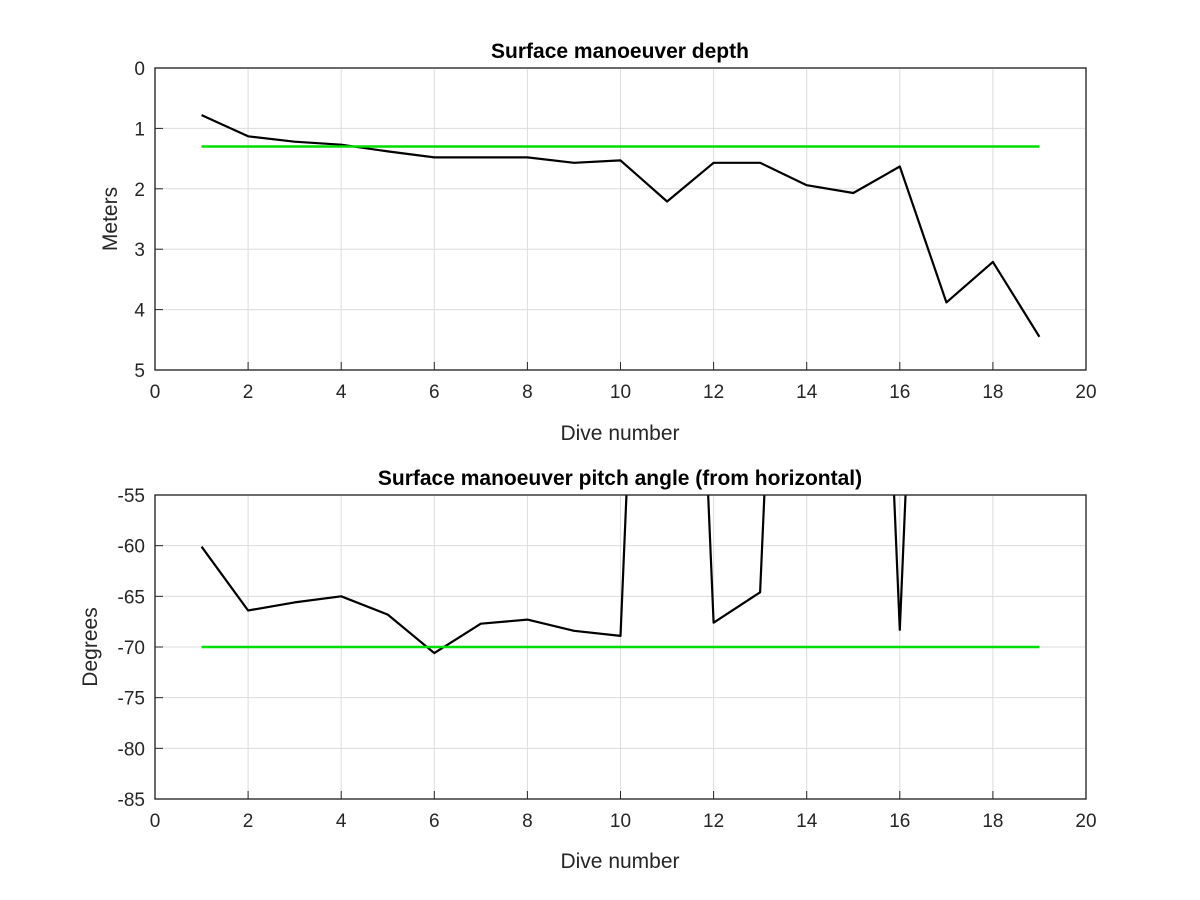  Describe the element at coordinates (434, 821) in the screenshot. I see `pitch-x-tick-label: 6` at that location.